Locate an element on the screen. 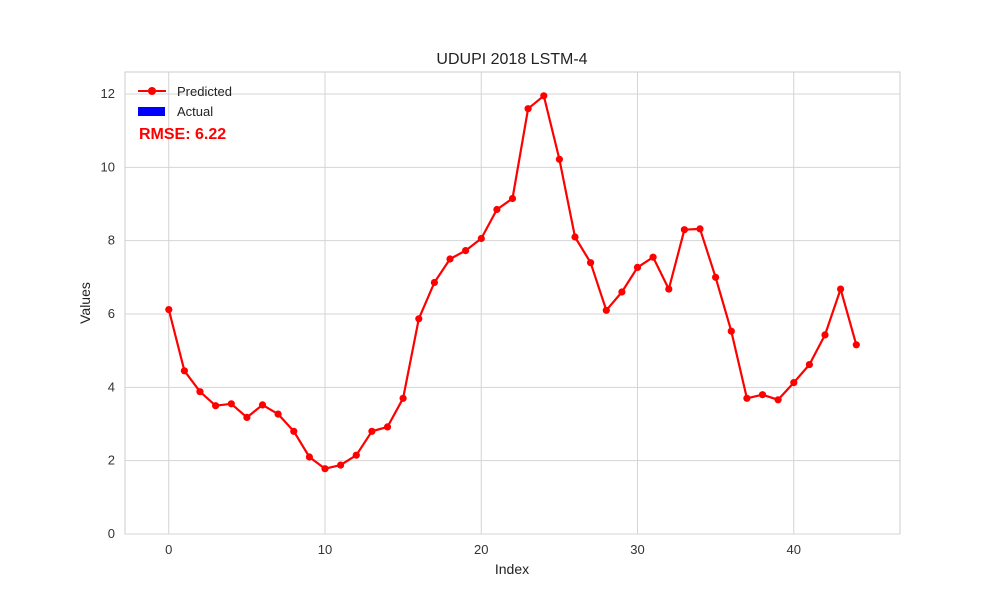 This screenshot has height=600, width=1000. y-tick-label: 6 is located at coordinates (111, 313).